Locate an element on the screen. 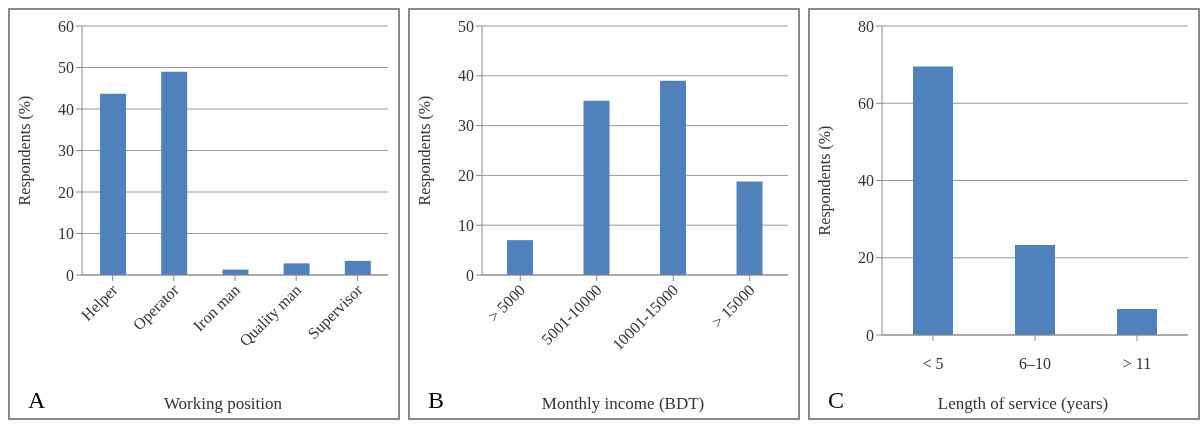 Image resolution: width=1203 pixels, height=430 pixels. x-axis-title: Working position is located at coordinates (223, 404).